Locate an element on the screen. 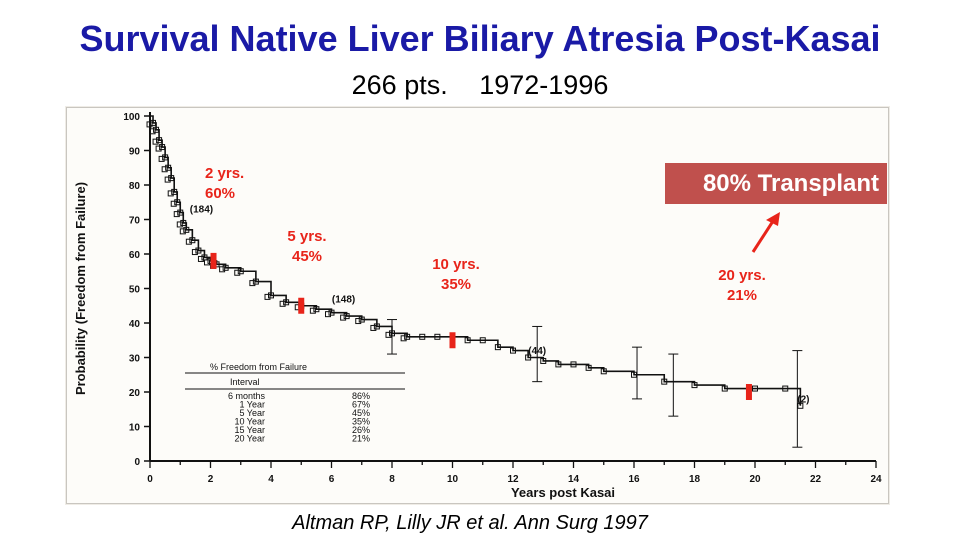  inset-table-value: 35% is located at coordinates (361, 422).